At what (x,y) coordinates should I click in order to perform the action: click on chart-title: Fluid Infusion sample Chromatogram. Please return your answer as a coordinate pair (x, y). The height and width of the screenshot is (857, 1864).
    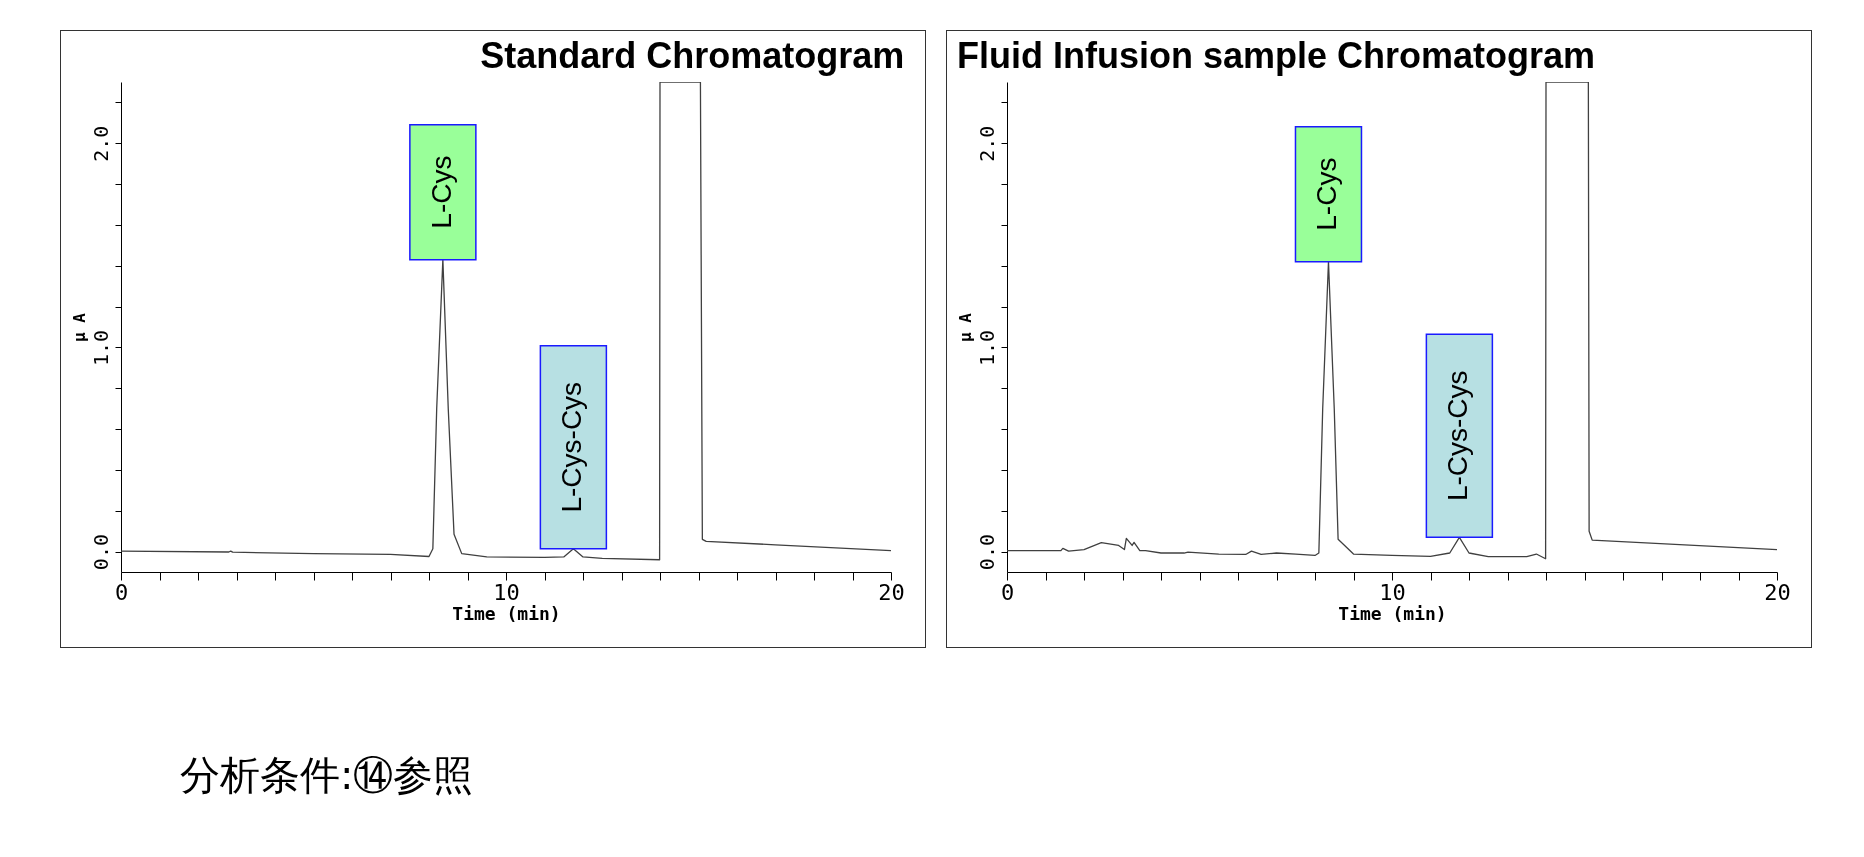
    Looking at the image, I should click on (1276, 55).